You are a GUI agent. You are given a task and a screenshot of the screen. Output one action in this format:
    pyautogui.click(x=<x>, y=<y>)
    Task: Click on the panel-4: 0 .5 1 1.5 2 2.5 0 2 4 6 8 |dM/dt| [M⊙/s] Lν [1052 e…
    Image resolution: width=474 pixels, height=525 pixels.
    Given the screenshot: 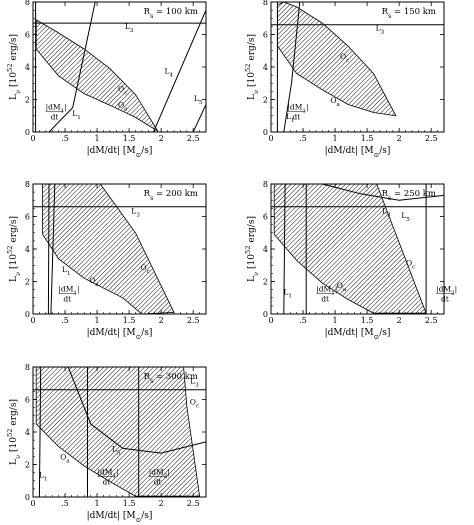 What is the action you would take?
    pyautogui.click(x=350, y=260)
    